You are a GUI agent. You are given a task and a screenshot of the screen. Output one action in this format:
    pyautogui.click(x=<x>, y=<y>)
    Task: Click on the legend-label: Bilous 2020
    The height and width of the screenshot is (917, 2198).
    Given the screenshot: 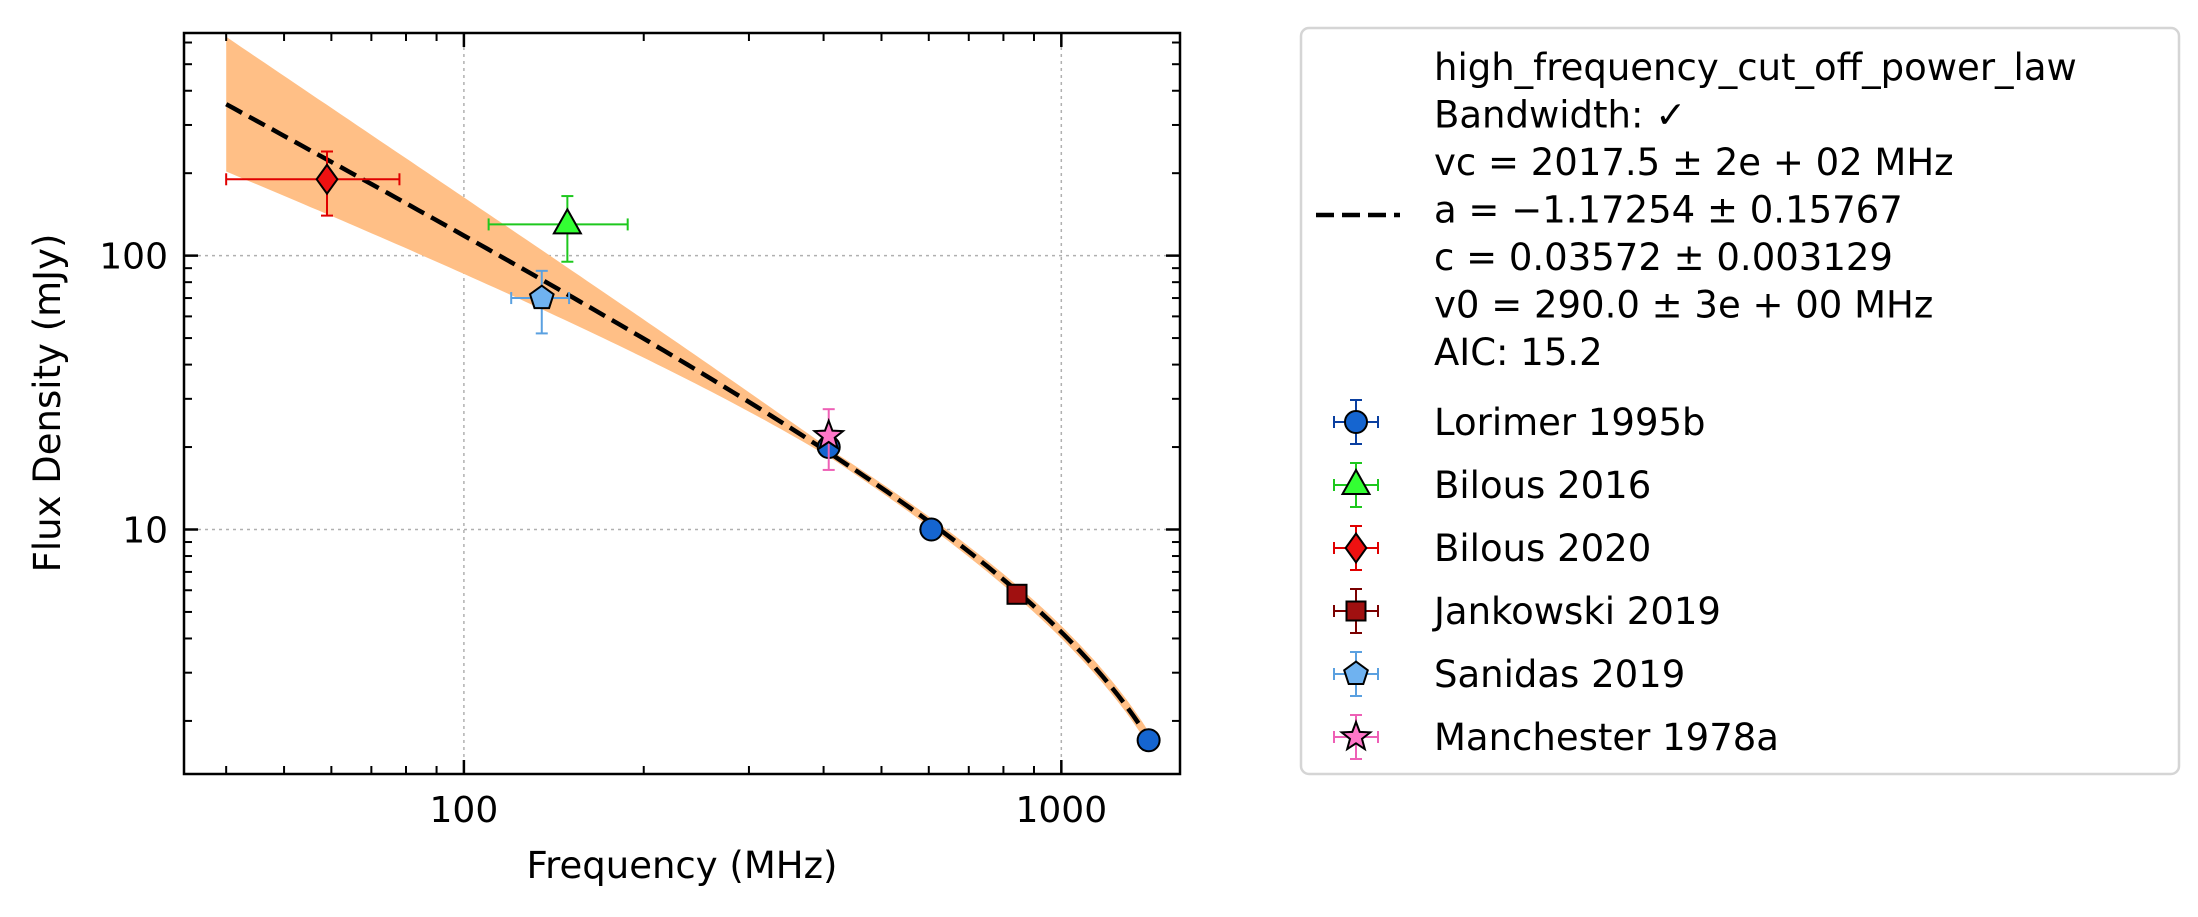 What is the action you would take?
    pyautogui.click(x=1542, y=548)
    